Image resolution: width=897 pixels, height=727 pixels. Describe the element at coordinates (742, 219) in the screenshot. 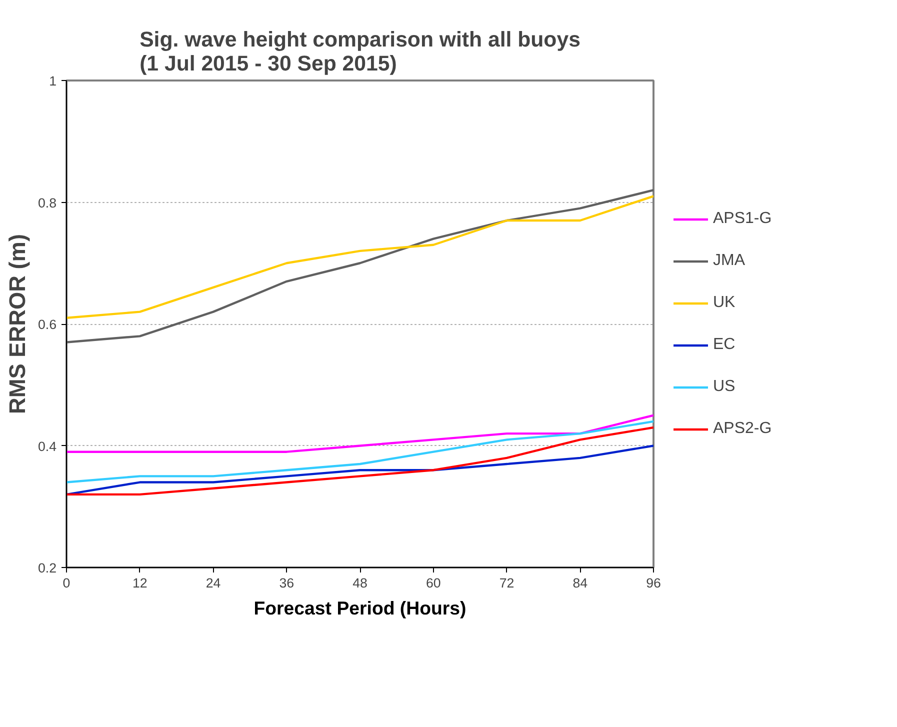

I see `legend-label: APS1-G` at that location.